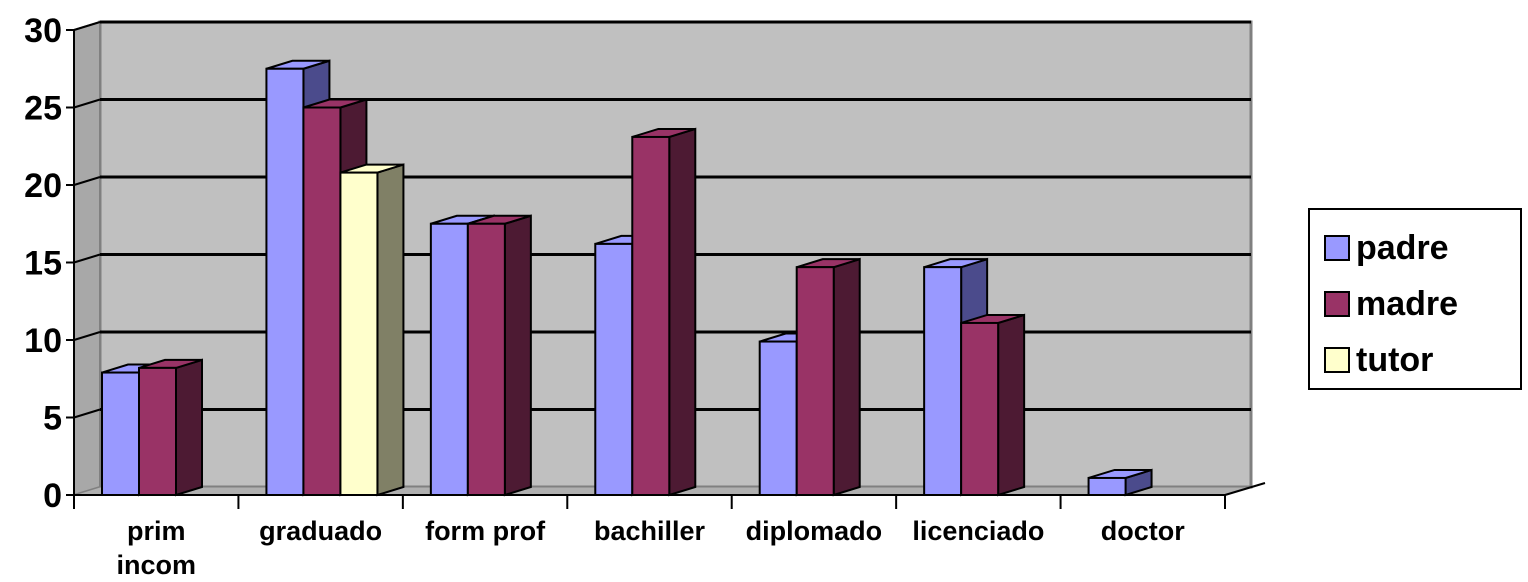  What do you see at coordinates (52, 496) in the screenshot?
I see `y-tick-label-0: 0` at bounding box center [52, 496].